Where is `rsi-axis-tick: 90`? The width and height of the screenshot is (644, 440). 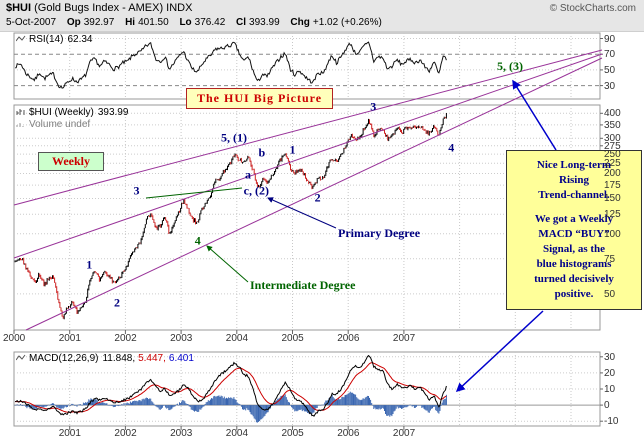 rsi-axis-tick: 90 is located at coordinates (610, 39).